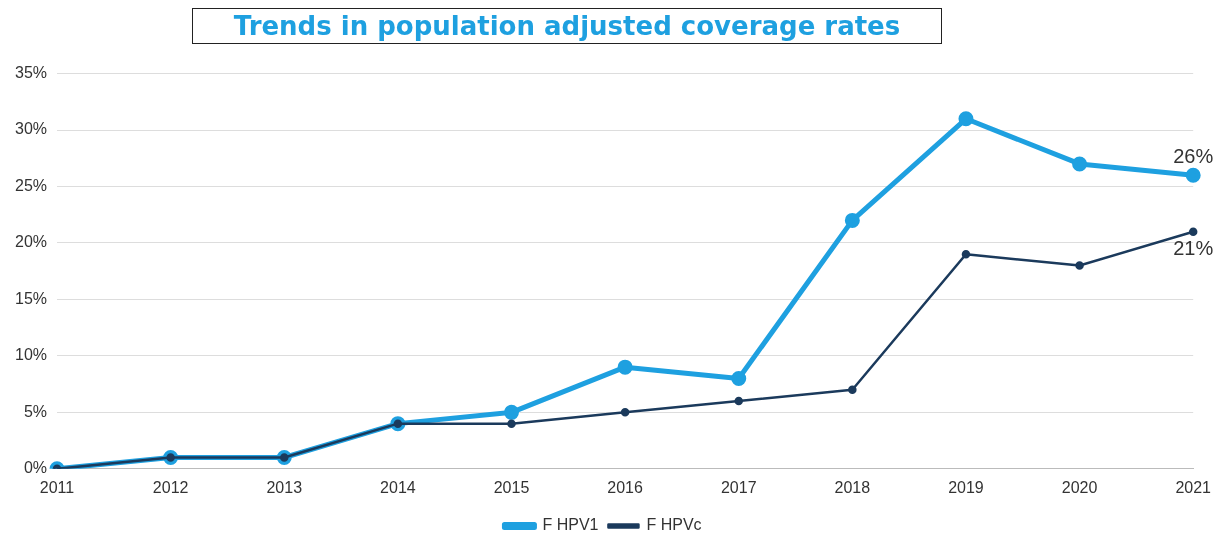 Image resolution: width=1221 pixels, height=544 pixels. I want to click on x-tick-label: 2015, so click(511, 487).